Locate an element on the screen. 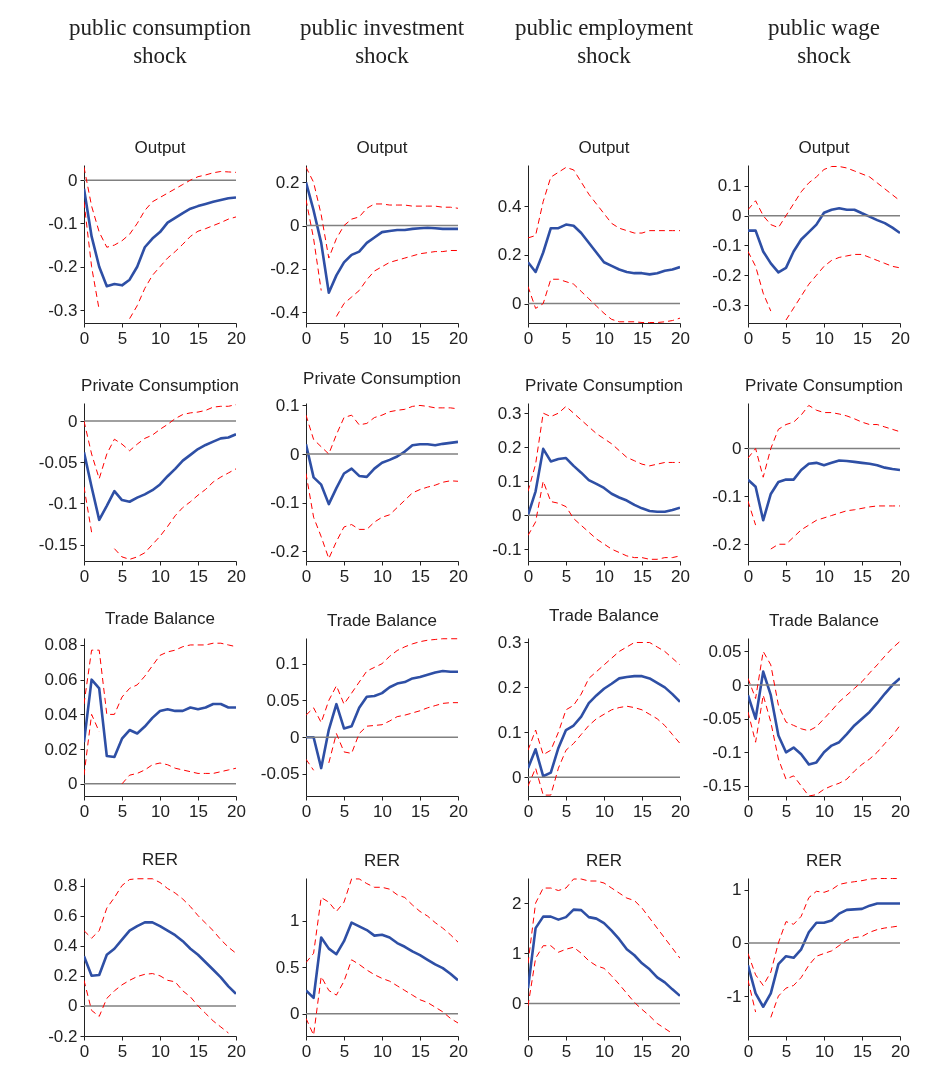 Image resolution: width=946 pixels, height=1066 pixels. y-tick-label: -0.05 is located at coordinates (280, 774).